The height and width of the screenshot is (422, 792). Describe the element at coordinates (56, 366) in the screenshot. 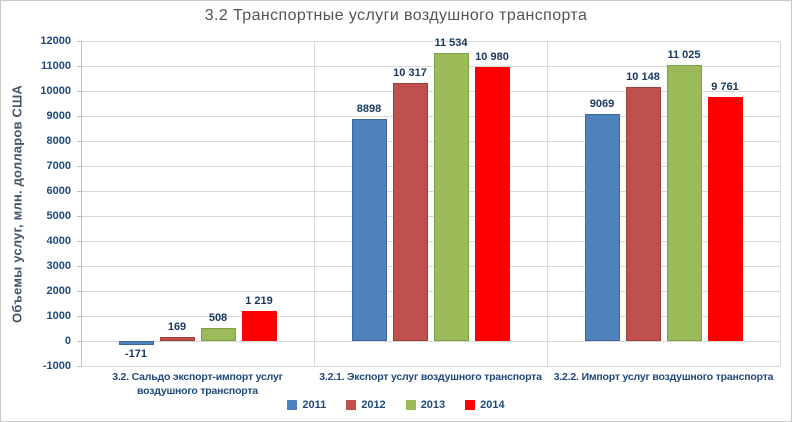

I see `y-tick-label: -1000` at that location.